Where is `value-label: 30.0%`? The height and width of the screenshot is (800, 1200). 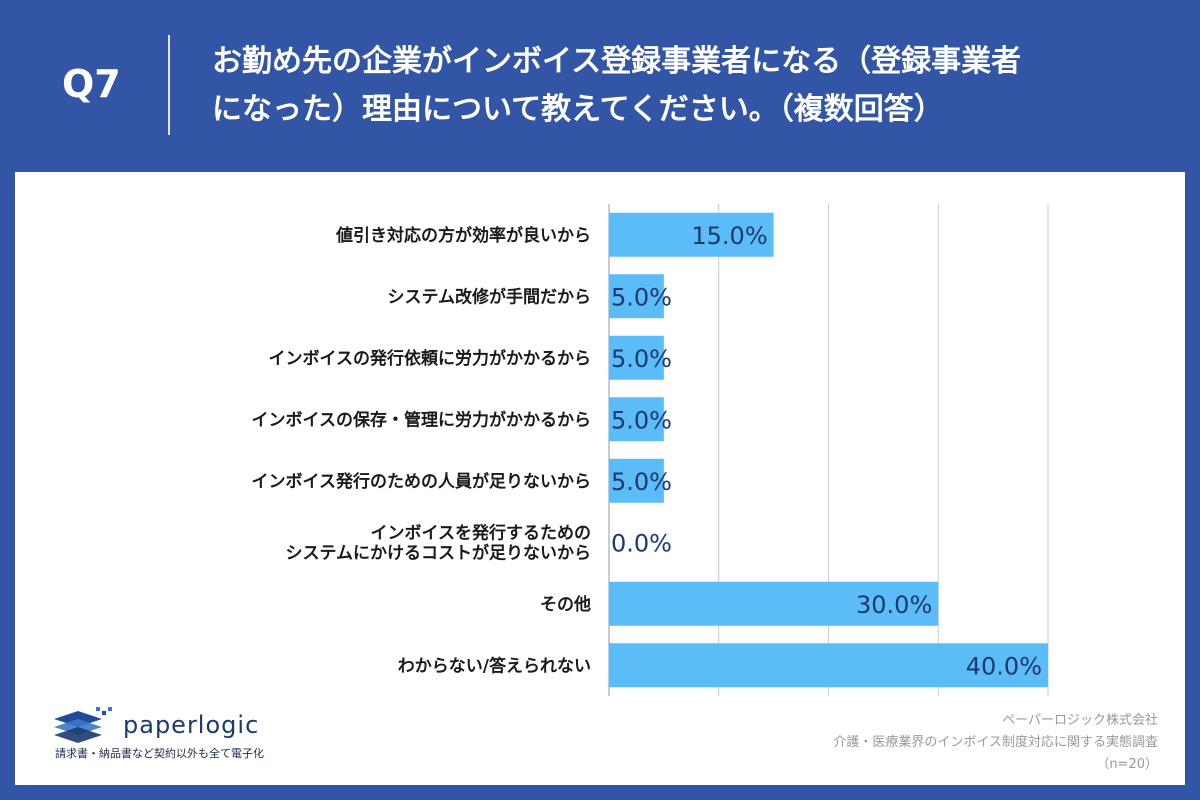 value-label: 30.0% is located at coordinates (894, 605).